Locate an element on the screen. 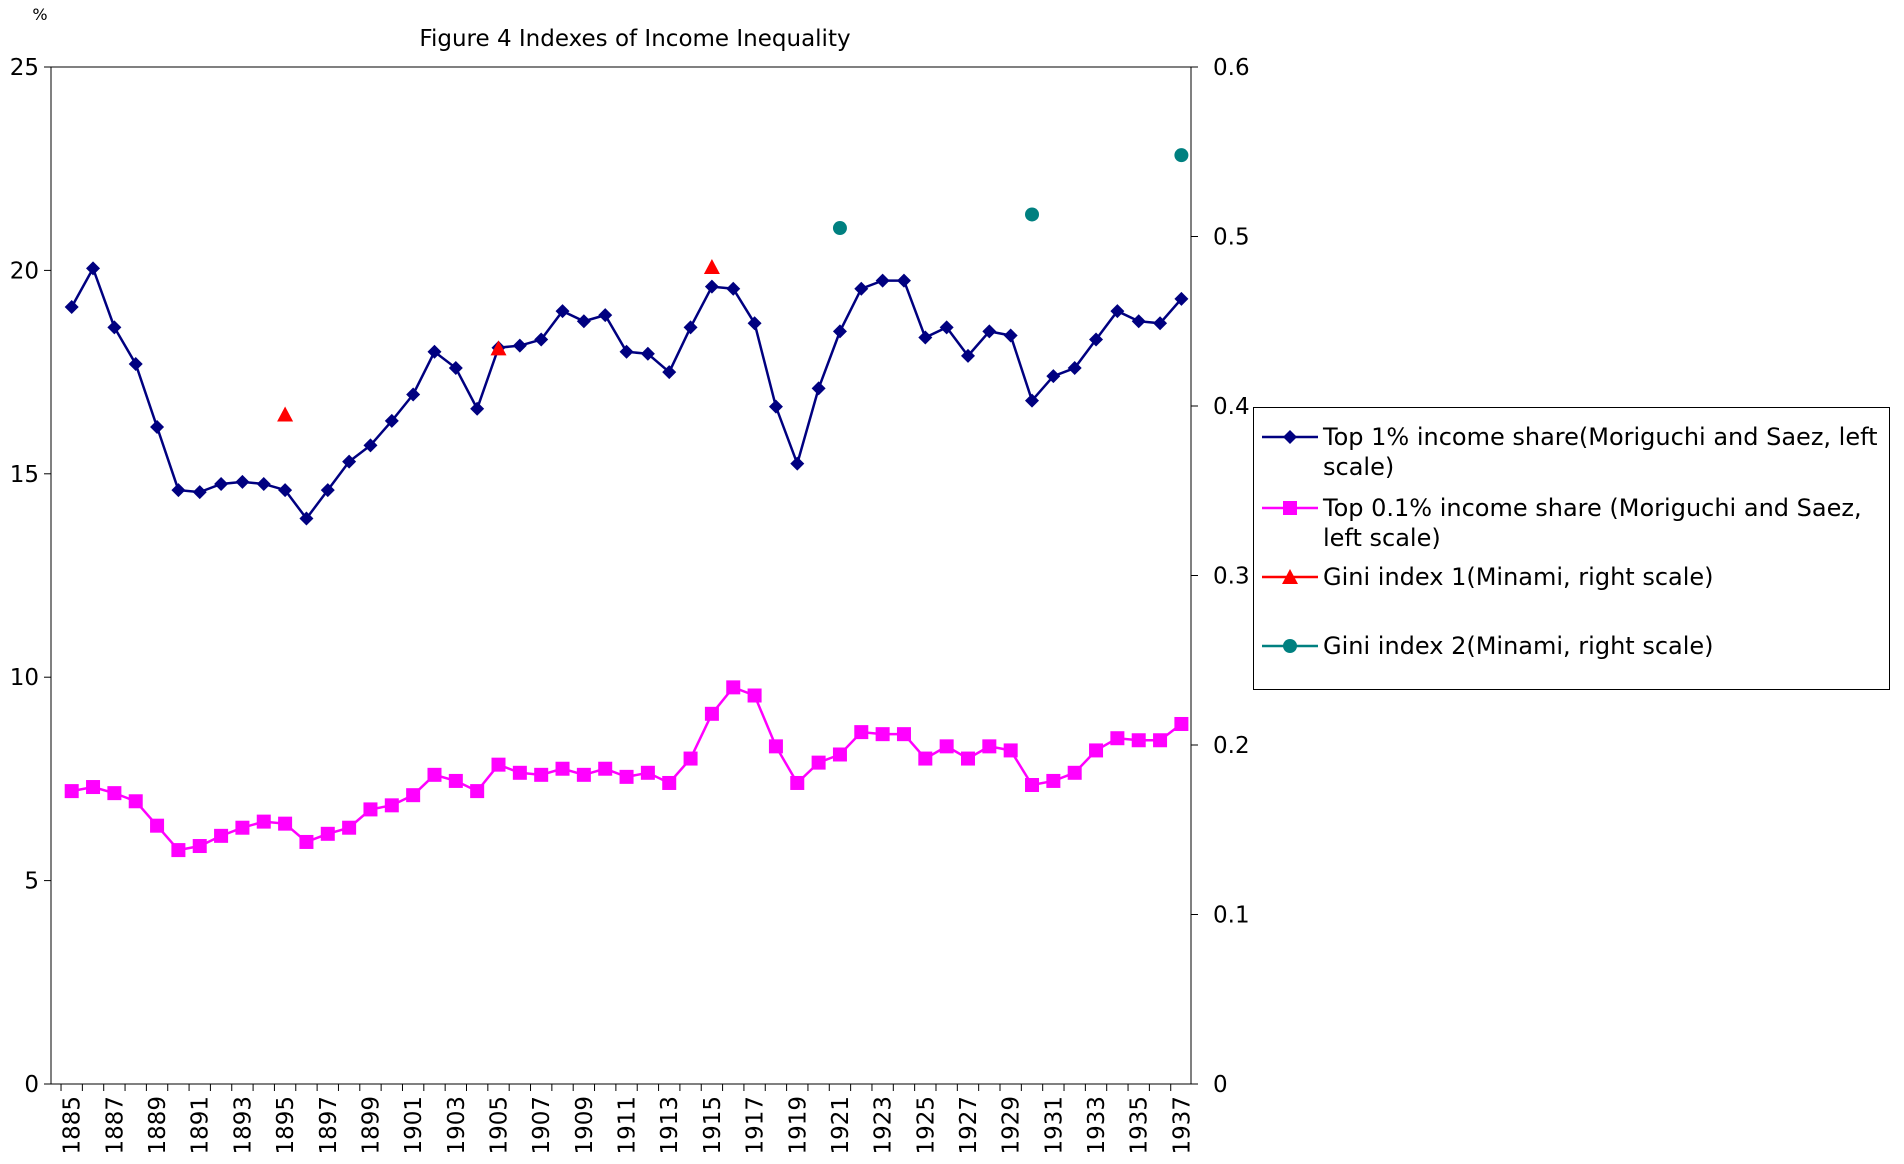 The width and height of the screenshot is (1904, 1164). x-tick-label: 1905 is located at coordinates (500, 1125).